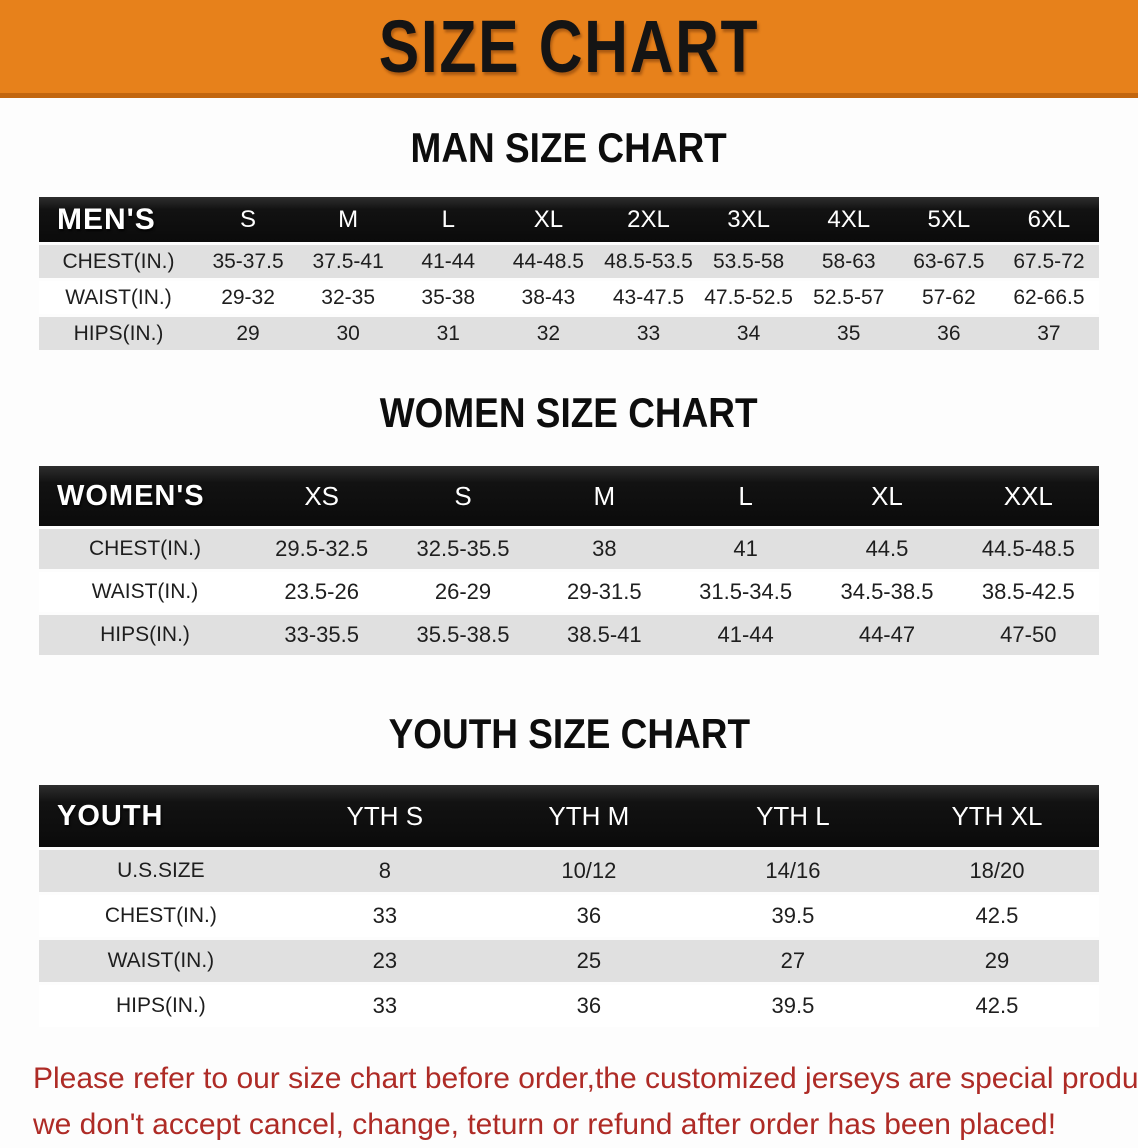 This screenshot has height=1148, width=1138. What do you see at coordinates (448, 333) in the screenshot?
I see `size-value: 31` at bounding box center [448, 333].